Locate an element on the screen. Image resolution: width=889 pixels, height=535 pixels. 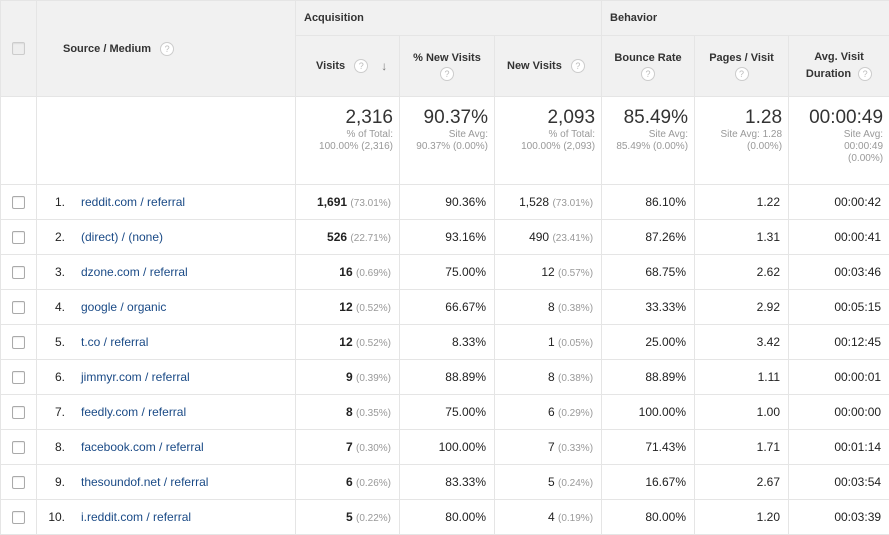
source-cell: 9.thesoundof.net / referral is located at coordinates (166, 482).